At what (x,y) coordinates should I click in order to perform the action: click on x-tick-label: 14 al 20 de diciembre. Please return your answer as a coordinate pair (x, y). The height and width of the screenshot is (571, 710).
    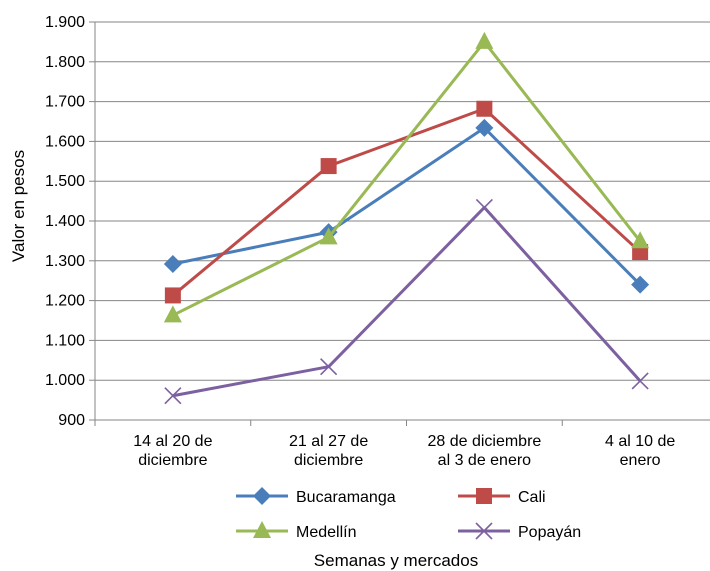
    Looking at the image, I should click on (172, 451).